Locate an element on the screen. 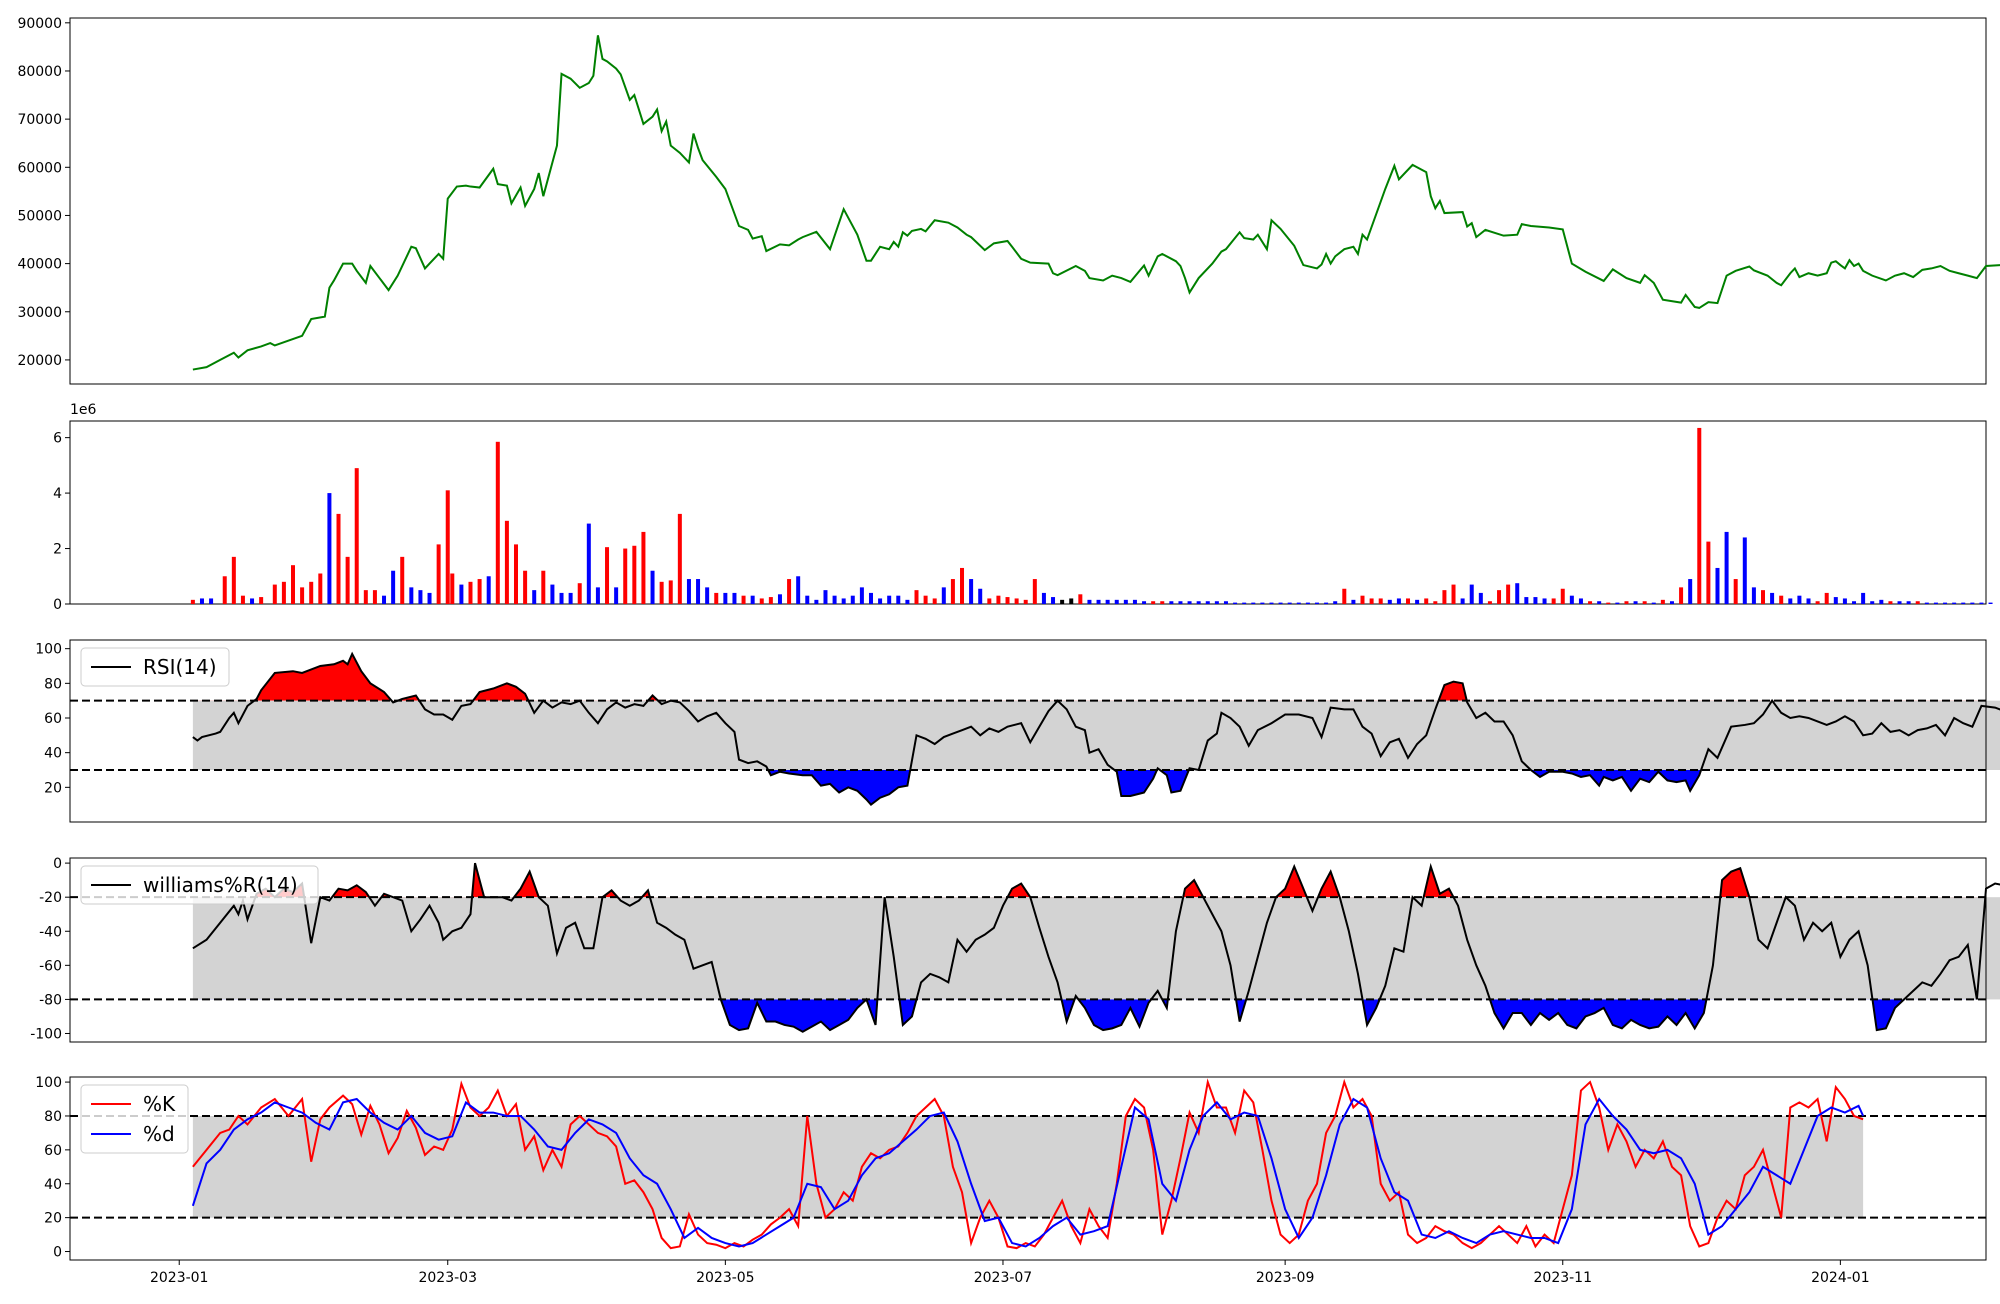  williams-legend-box is located at coordinates (199, 885).